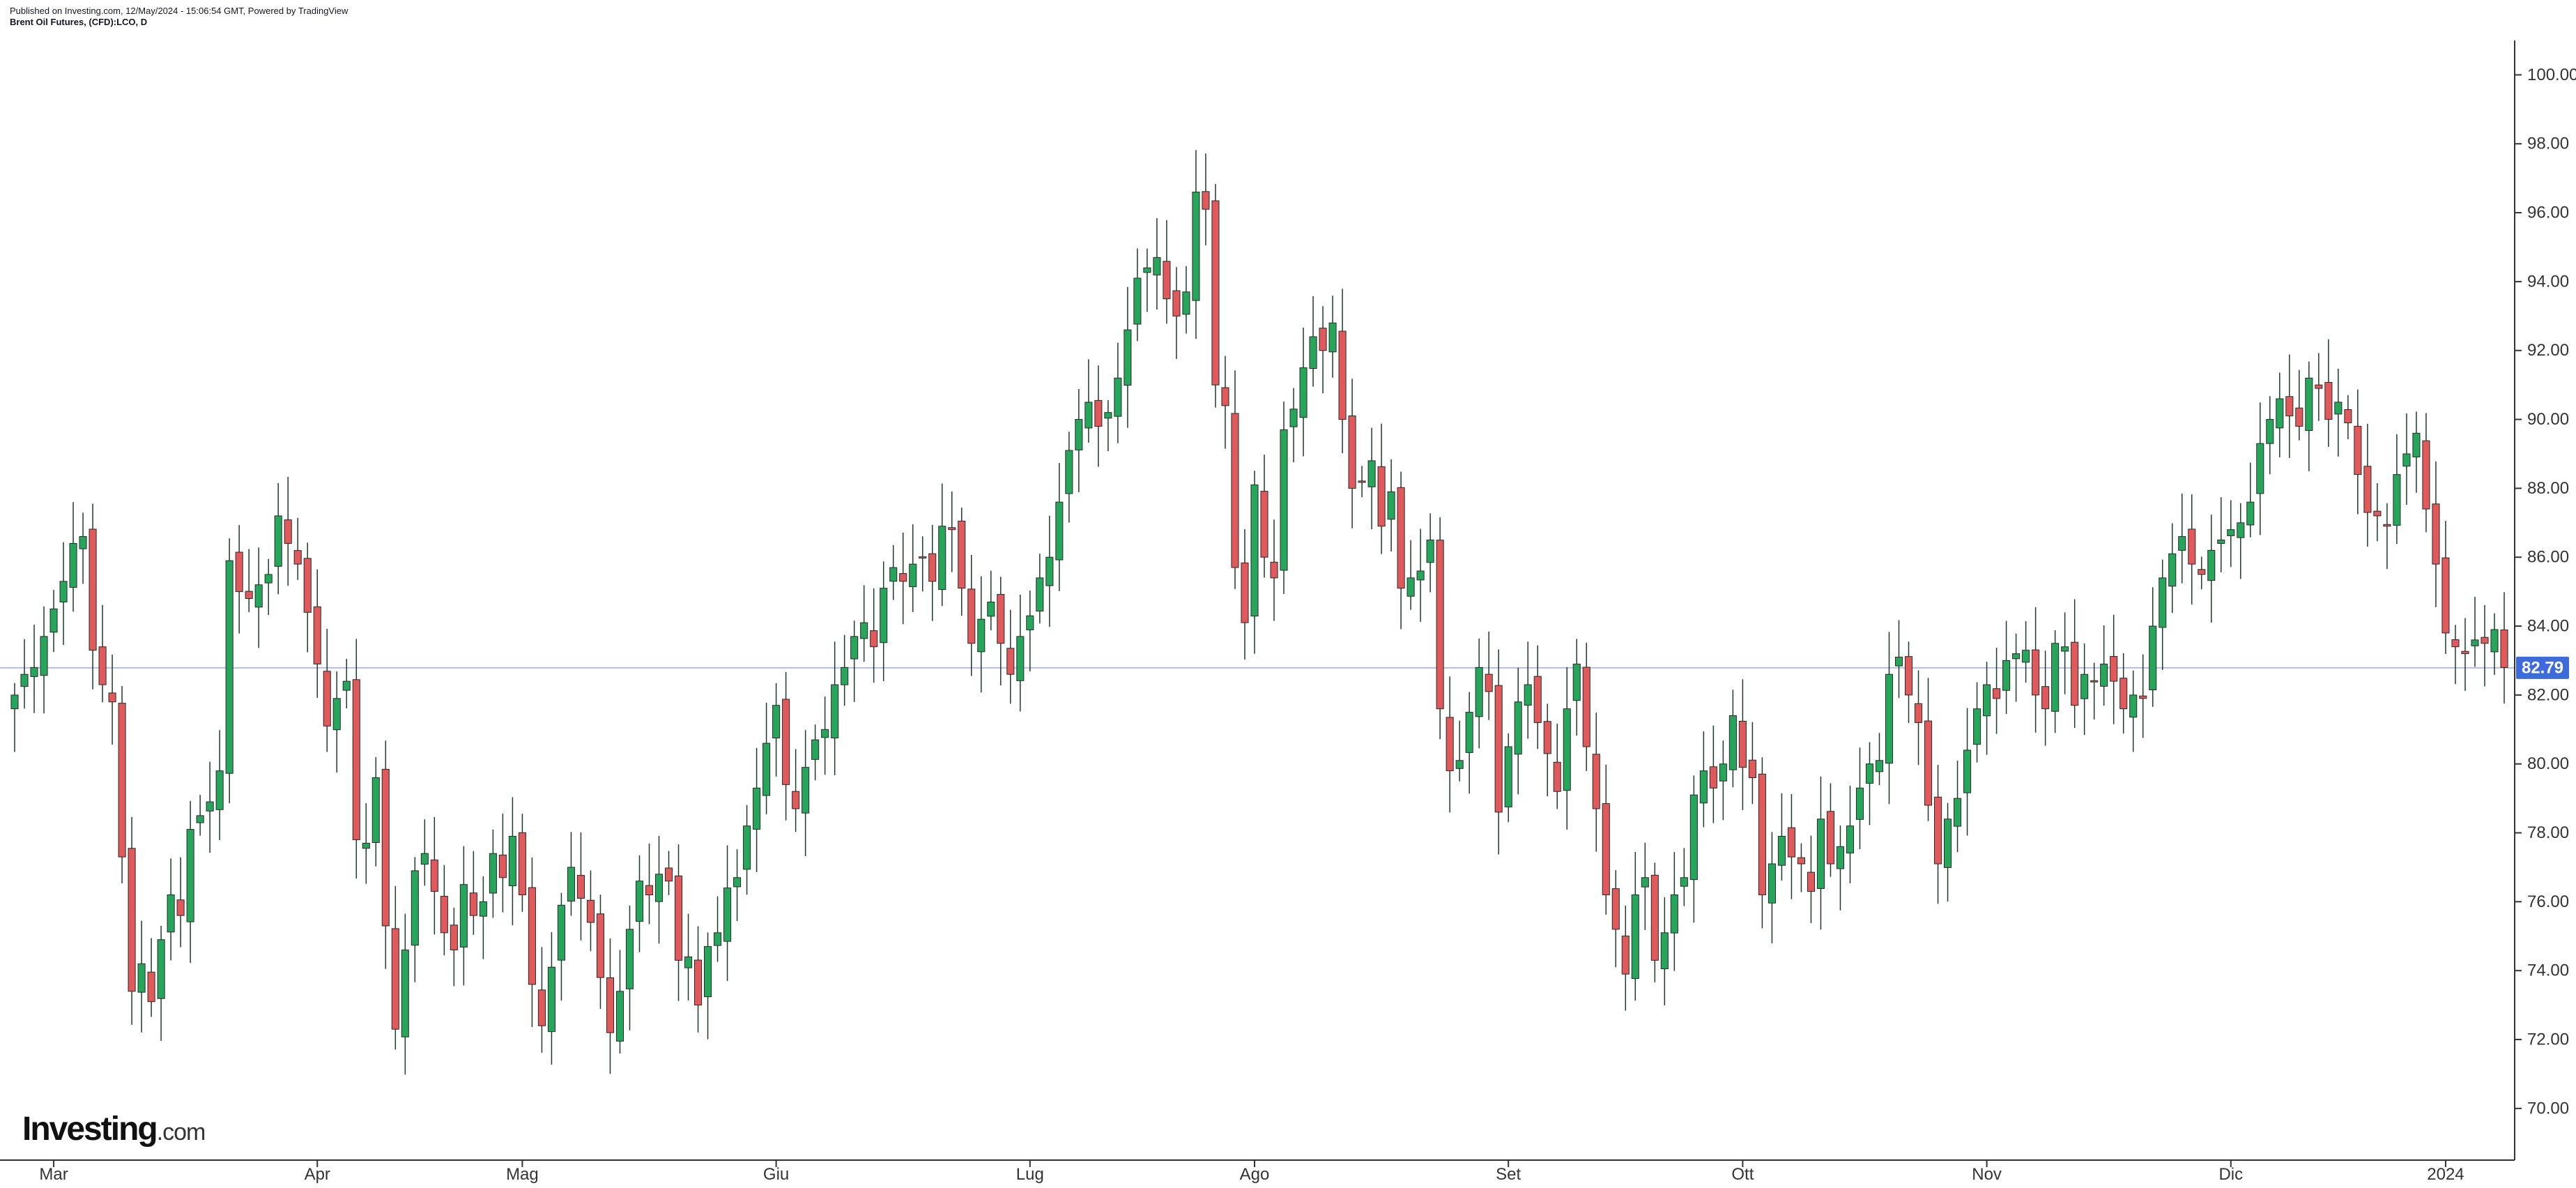  I want to click on last-price-badge-bg, so click(2542, 667).